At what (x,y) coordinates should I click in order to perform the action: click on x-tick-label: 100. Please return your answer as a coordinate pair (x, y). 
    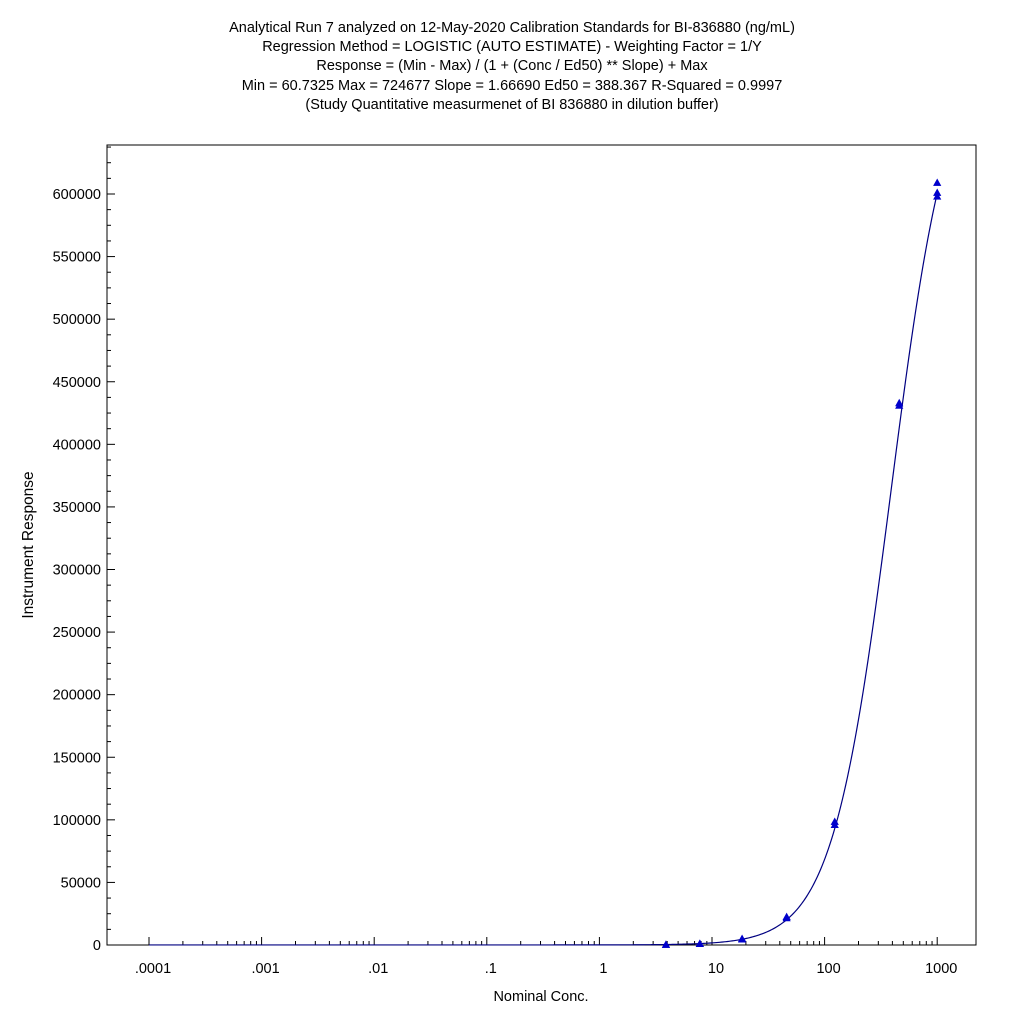
    Looking at the image, I should click on (828, 969).